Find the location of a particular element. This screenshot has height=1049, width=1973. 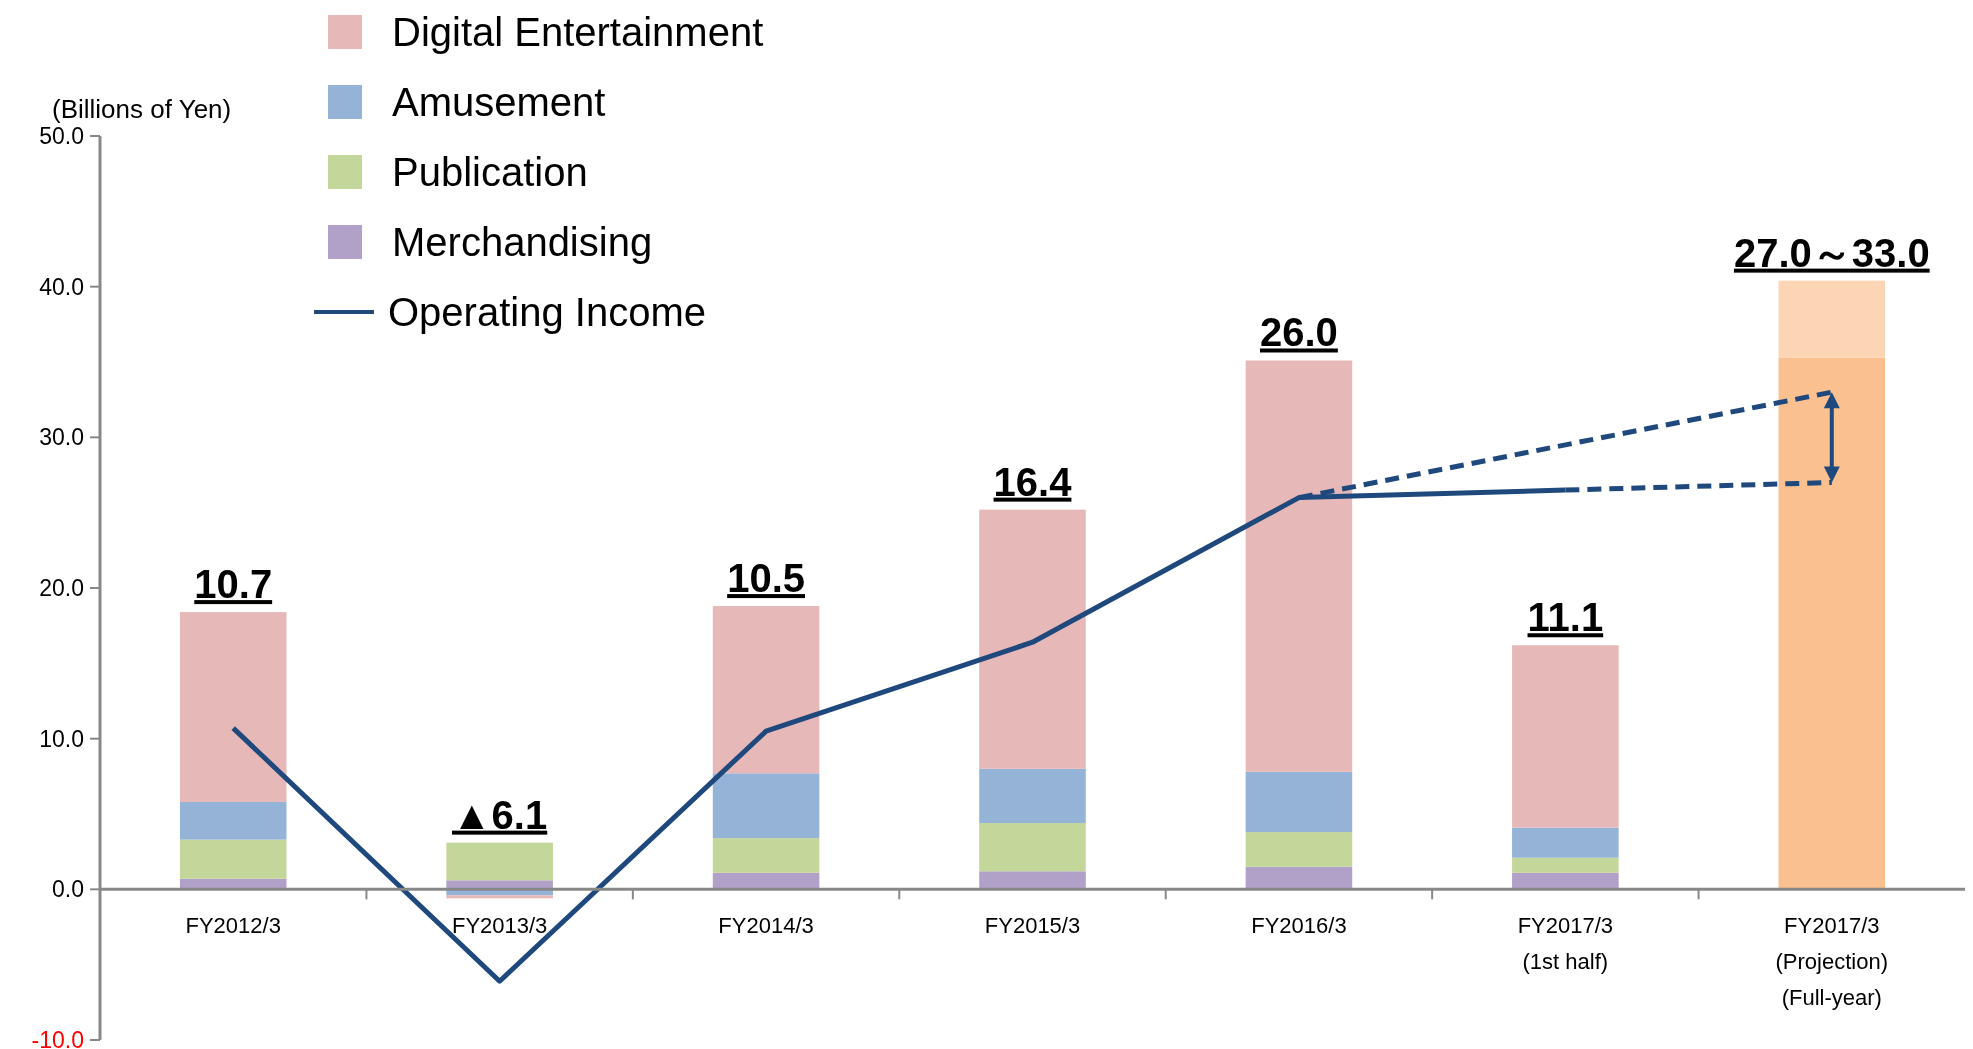

x-tick-label: FY2017/3 (1st half) is located at coordinates (1565, 944).